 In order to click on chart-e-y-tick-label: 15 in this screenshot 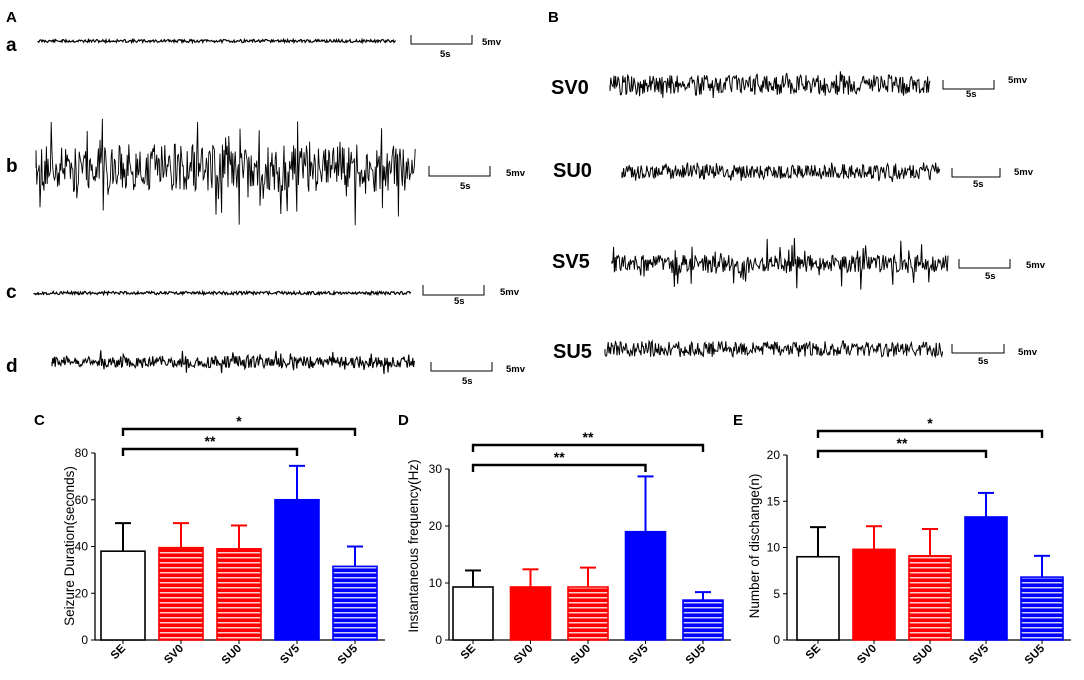, I will do `click(774, 501)`.